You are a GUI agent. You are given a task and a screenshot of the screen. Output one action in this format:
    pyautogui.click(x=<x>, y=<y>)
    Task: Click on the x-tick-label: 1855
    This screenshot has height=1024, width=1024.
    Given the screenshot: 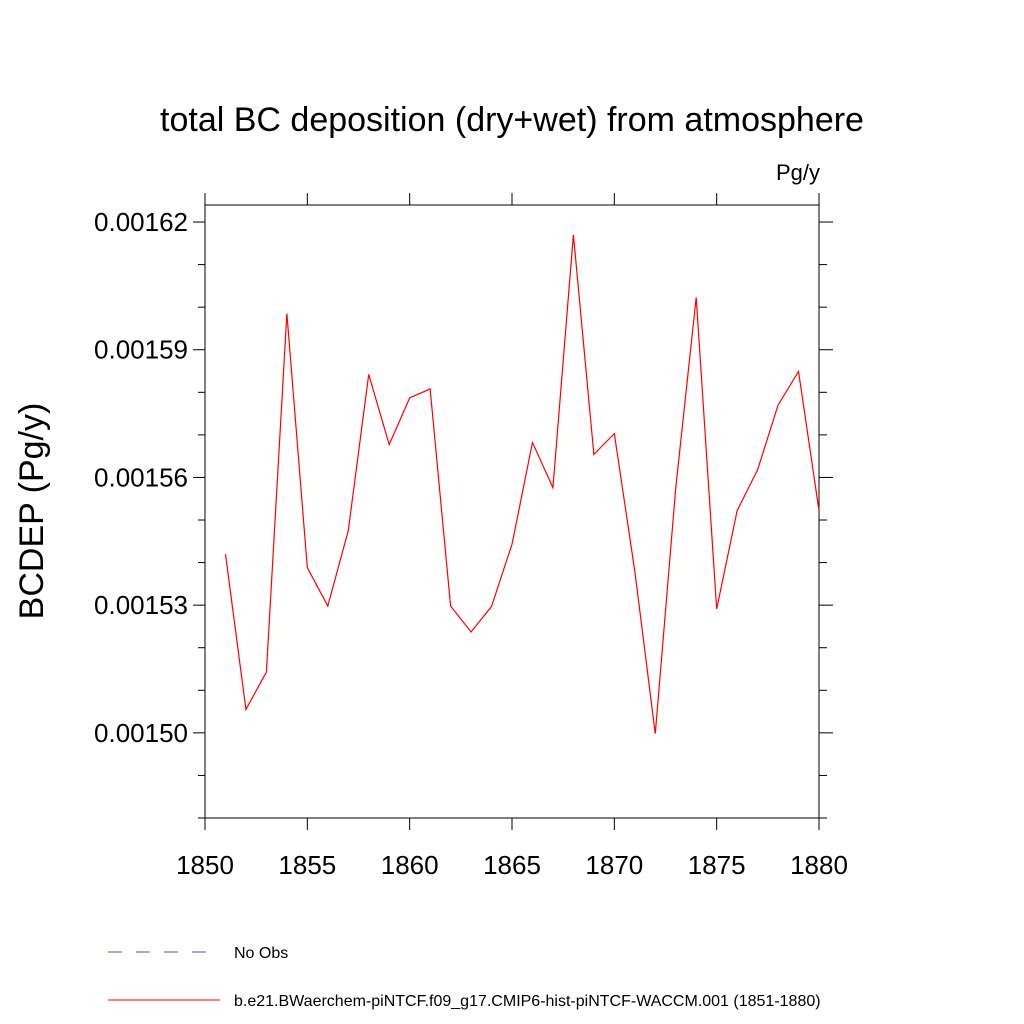 What is the action you would take?
    pyautogui.click(x=307, y=865)
    